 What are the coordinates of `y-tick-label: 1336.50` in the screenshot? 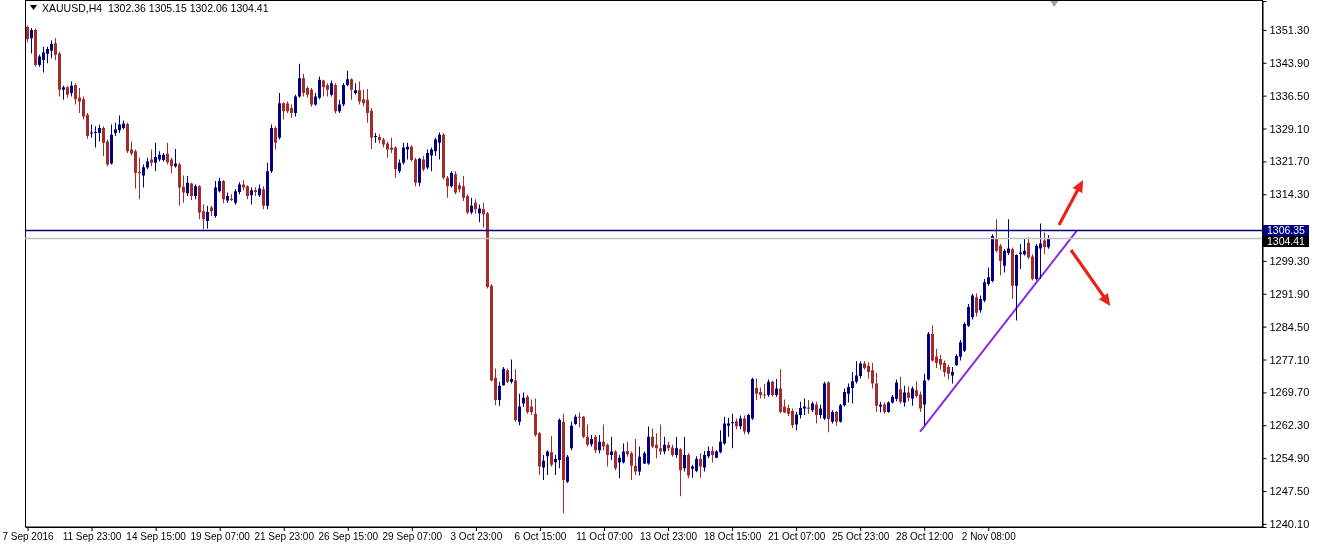 It's located at (1289, 95).